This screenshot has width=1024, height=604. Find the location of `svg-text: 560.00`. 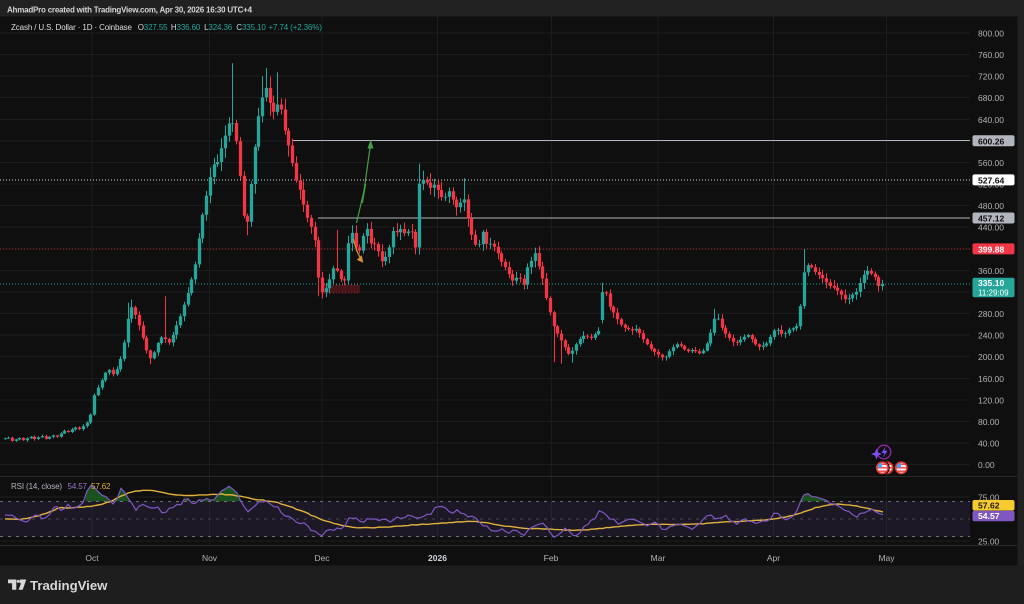

svg-text: 560.00 is located at coordinates (991, 163).